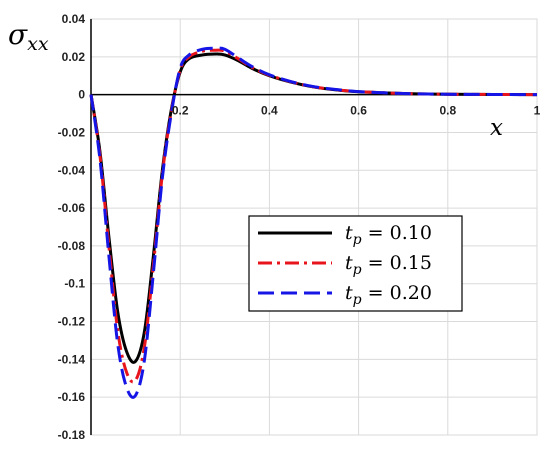 Image resolution: width=550 pixels, height=454 pixels. Describe the element at coordinates (72, 170) in the screenshot. I see `y-tick-label: -0.04` at that location.